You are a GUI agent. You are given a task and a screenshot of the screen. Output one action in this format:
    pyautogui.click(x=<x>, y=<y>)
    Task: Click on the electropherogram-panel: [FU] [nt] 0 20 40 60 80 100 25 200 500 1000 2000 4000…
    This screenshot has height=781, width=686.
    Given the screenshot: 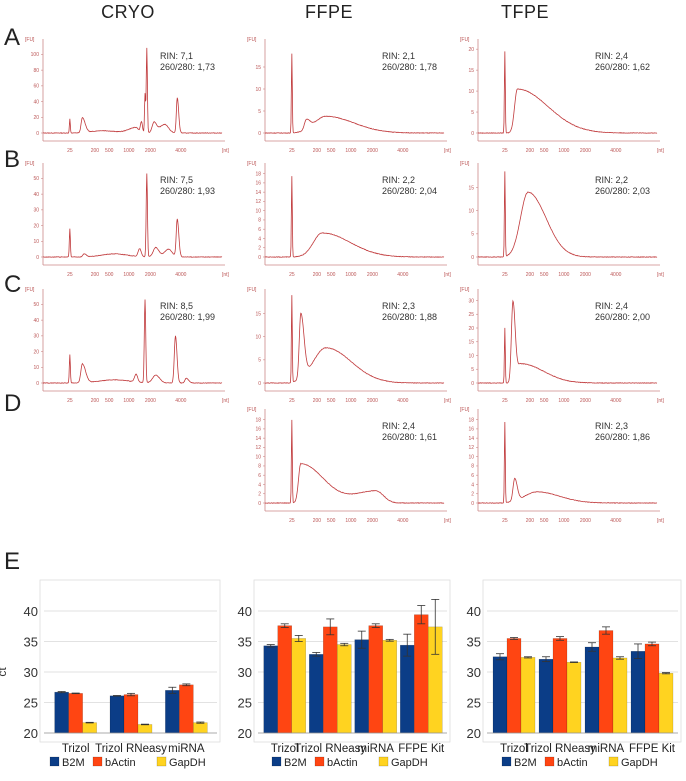 What is the action you would take?
    pyautogui.click(x=127, y=95)
    